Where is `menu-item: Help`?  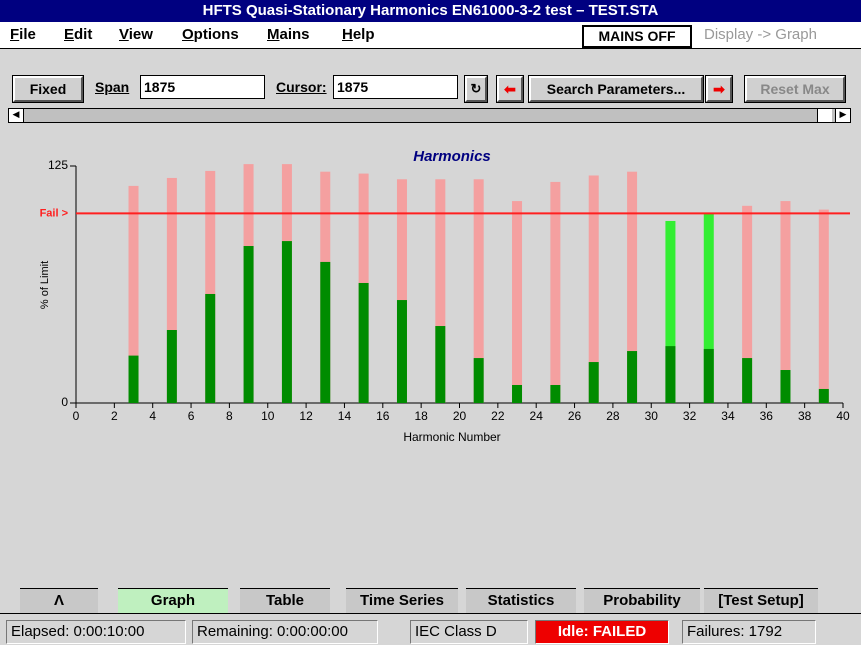
menu-item: Help is located at coordinates (358, 34).